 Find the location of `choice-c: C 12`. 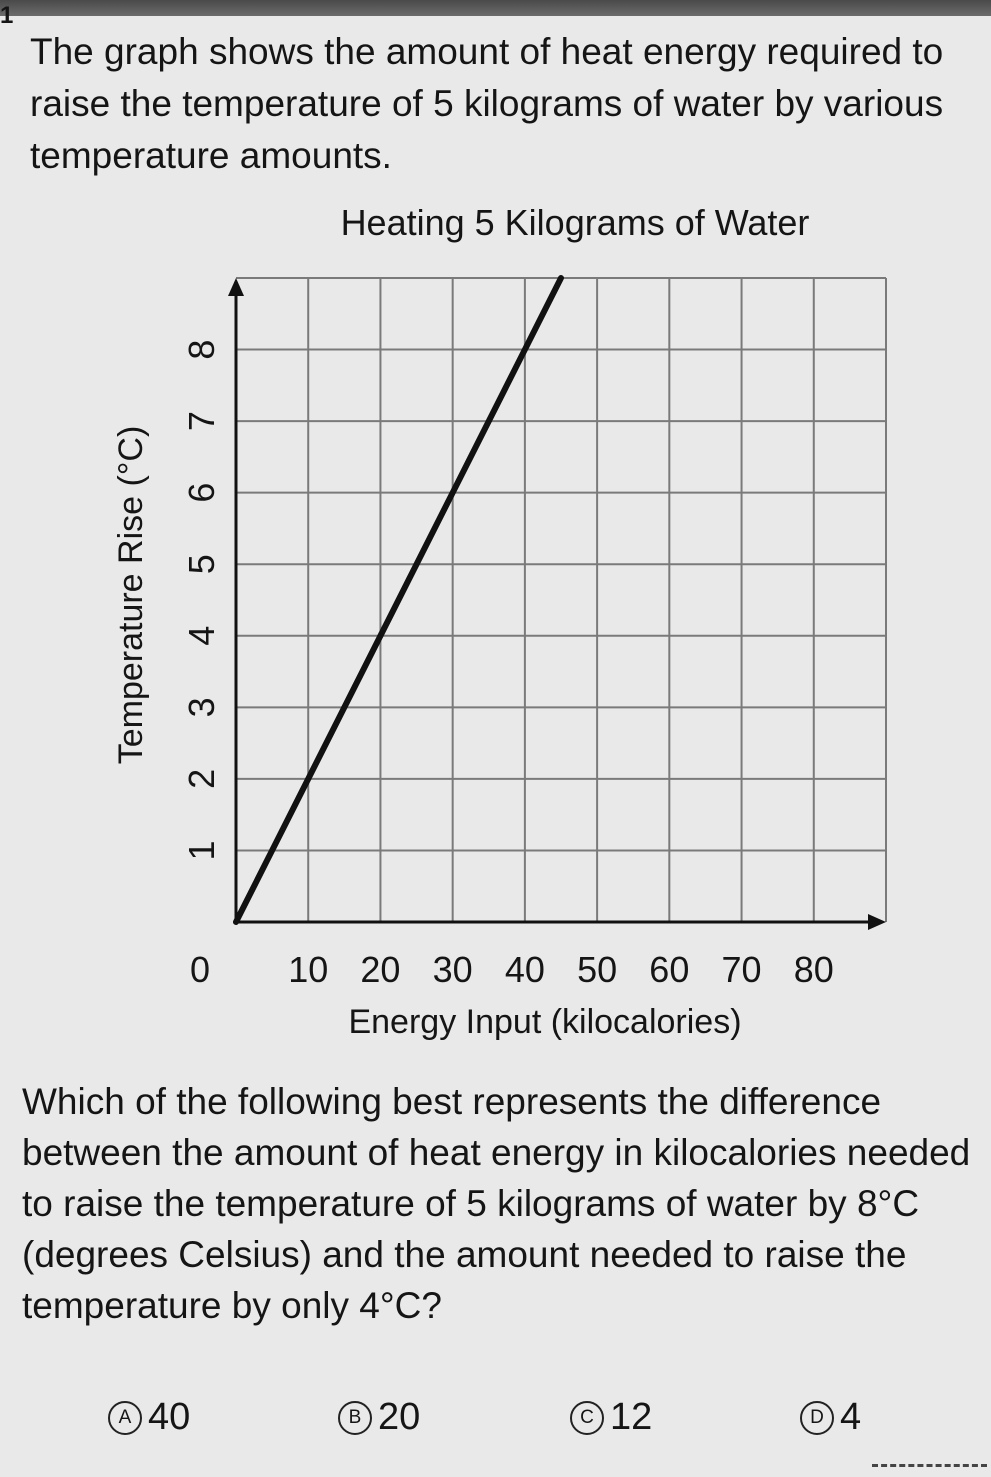

choice-c: C 12 is located at coordinates (611, 1417).